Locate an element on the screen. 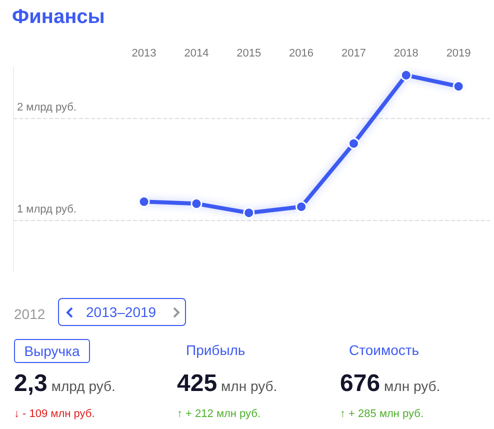 Image resolution: width=494 pixels, height=429 pixels. x-tick-label: 2019 is located at coordinates (458, 54).